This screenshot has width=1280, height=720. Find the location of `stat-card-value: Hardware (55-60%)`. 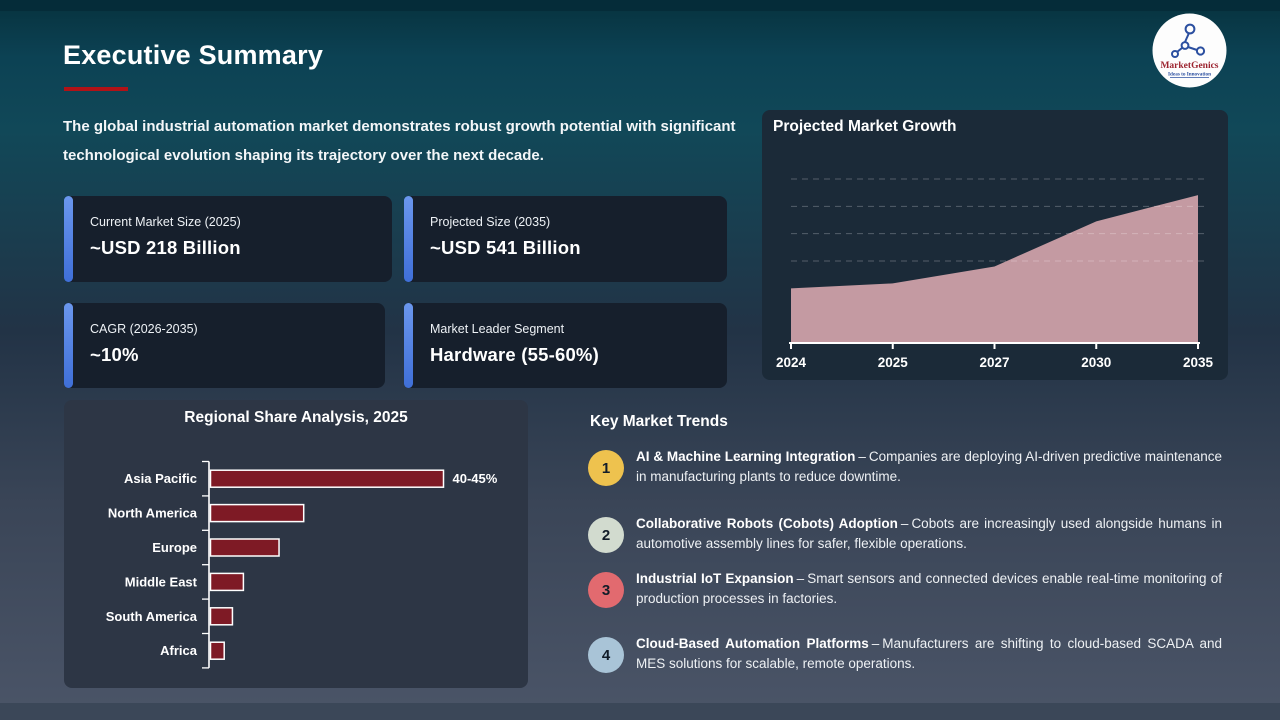

stat-card-value: Hardware (55-60%) is located at coordinates (514, 354).